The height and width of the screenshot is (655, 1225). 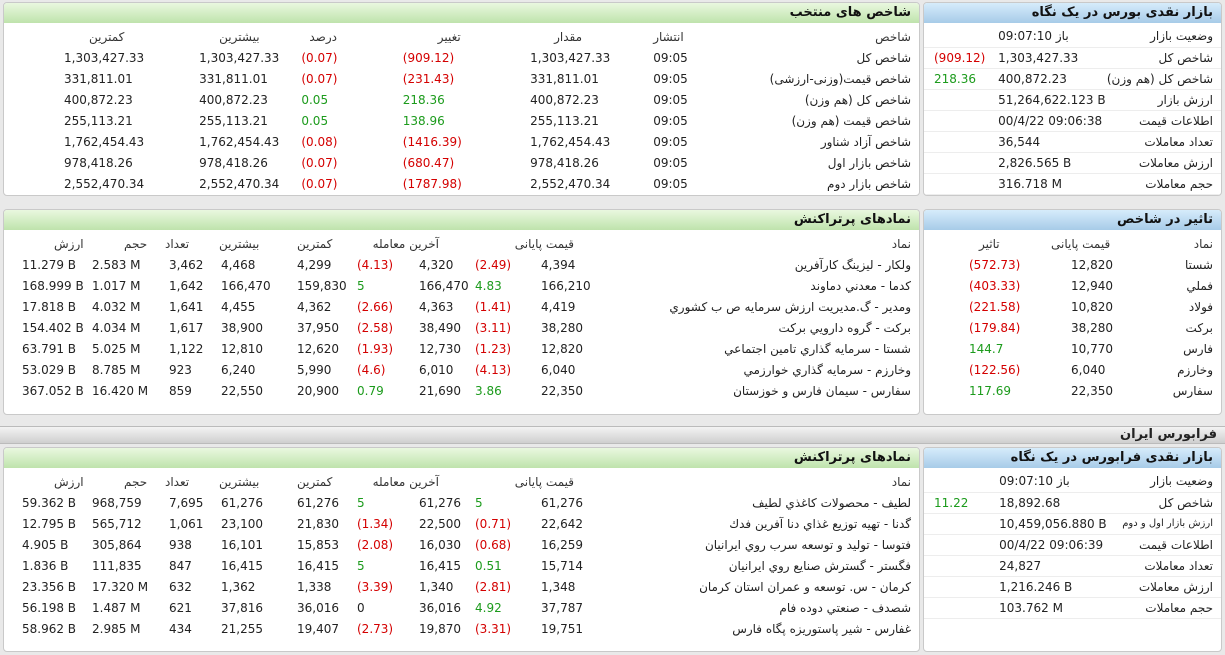 What do you see at coordinates (1072, 306) in the screenshot?
I see `impact-row: فولاد 10,820 (221.58)` at bounding box center [1072, 306].